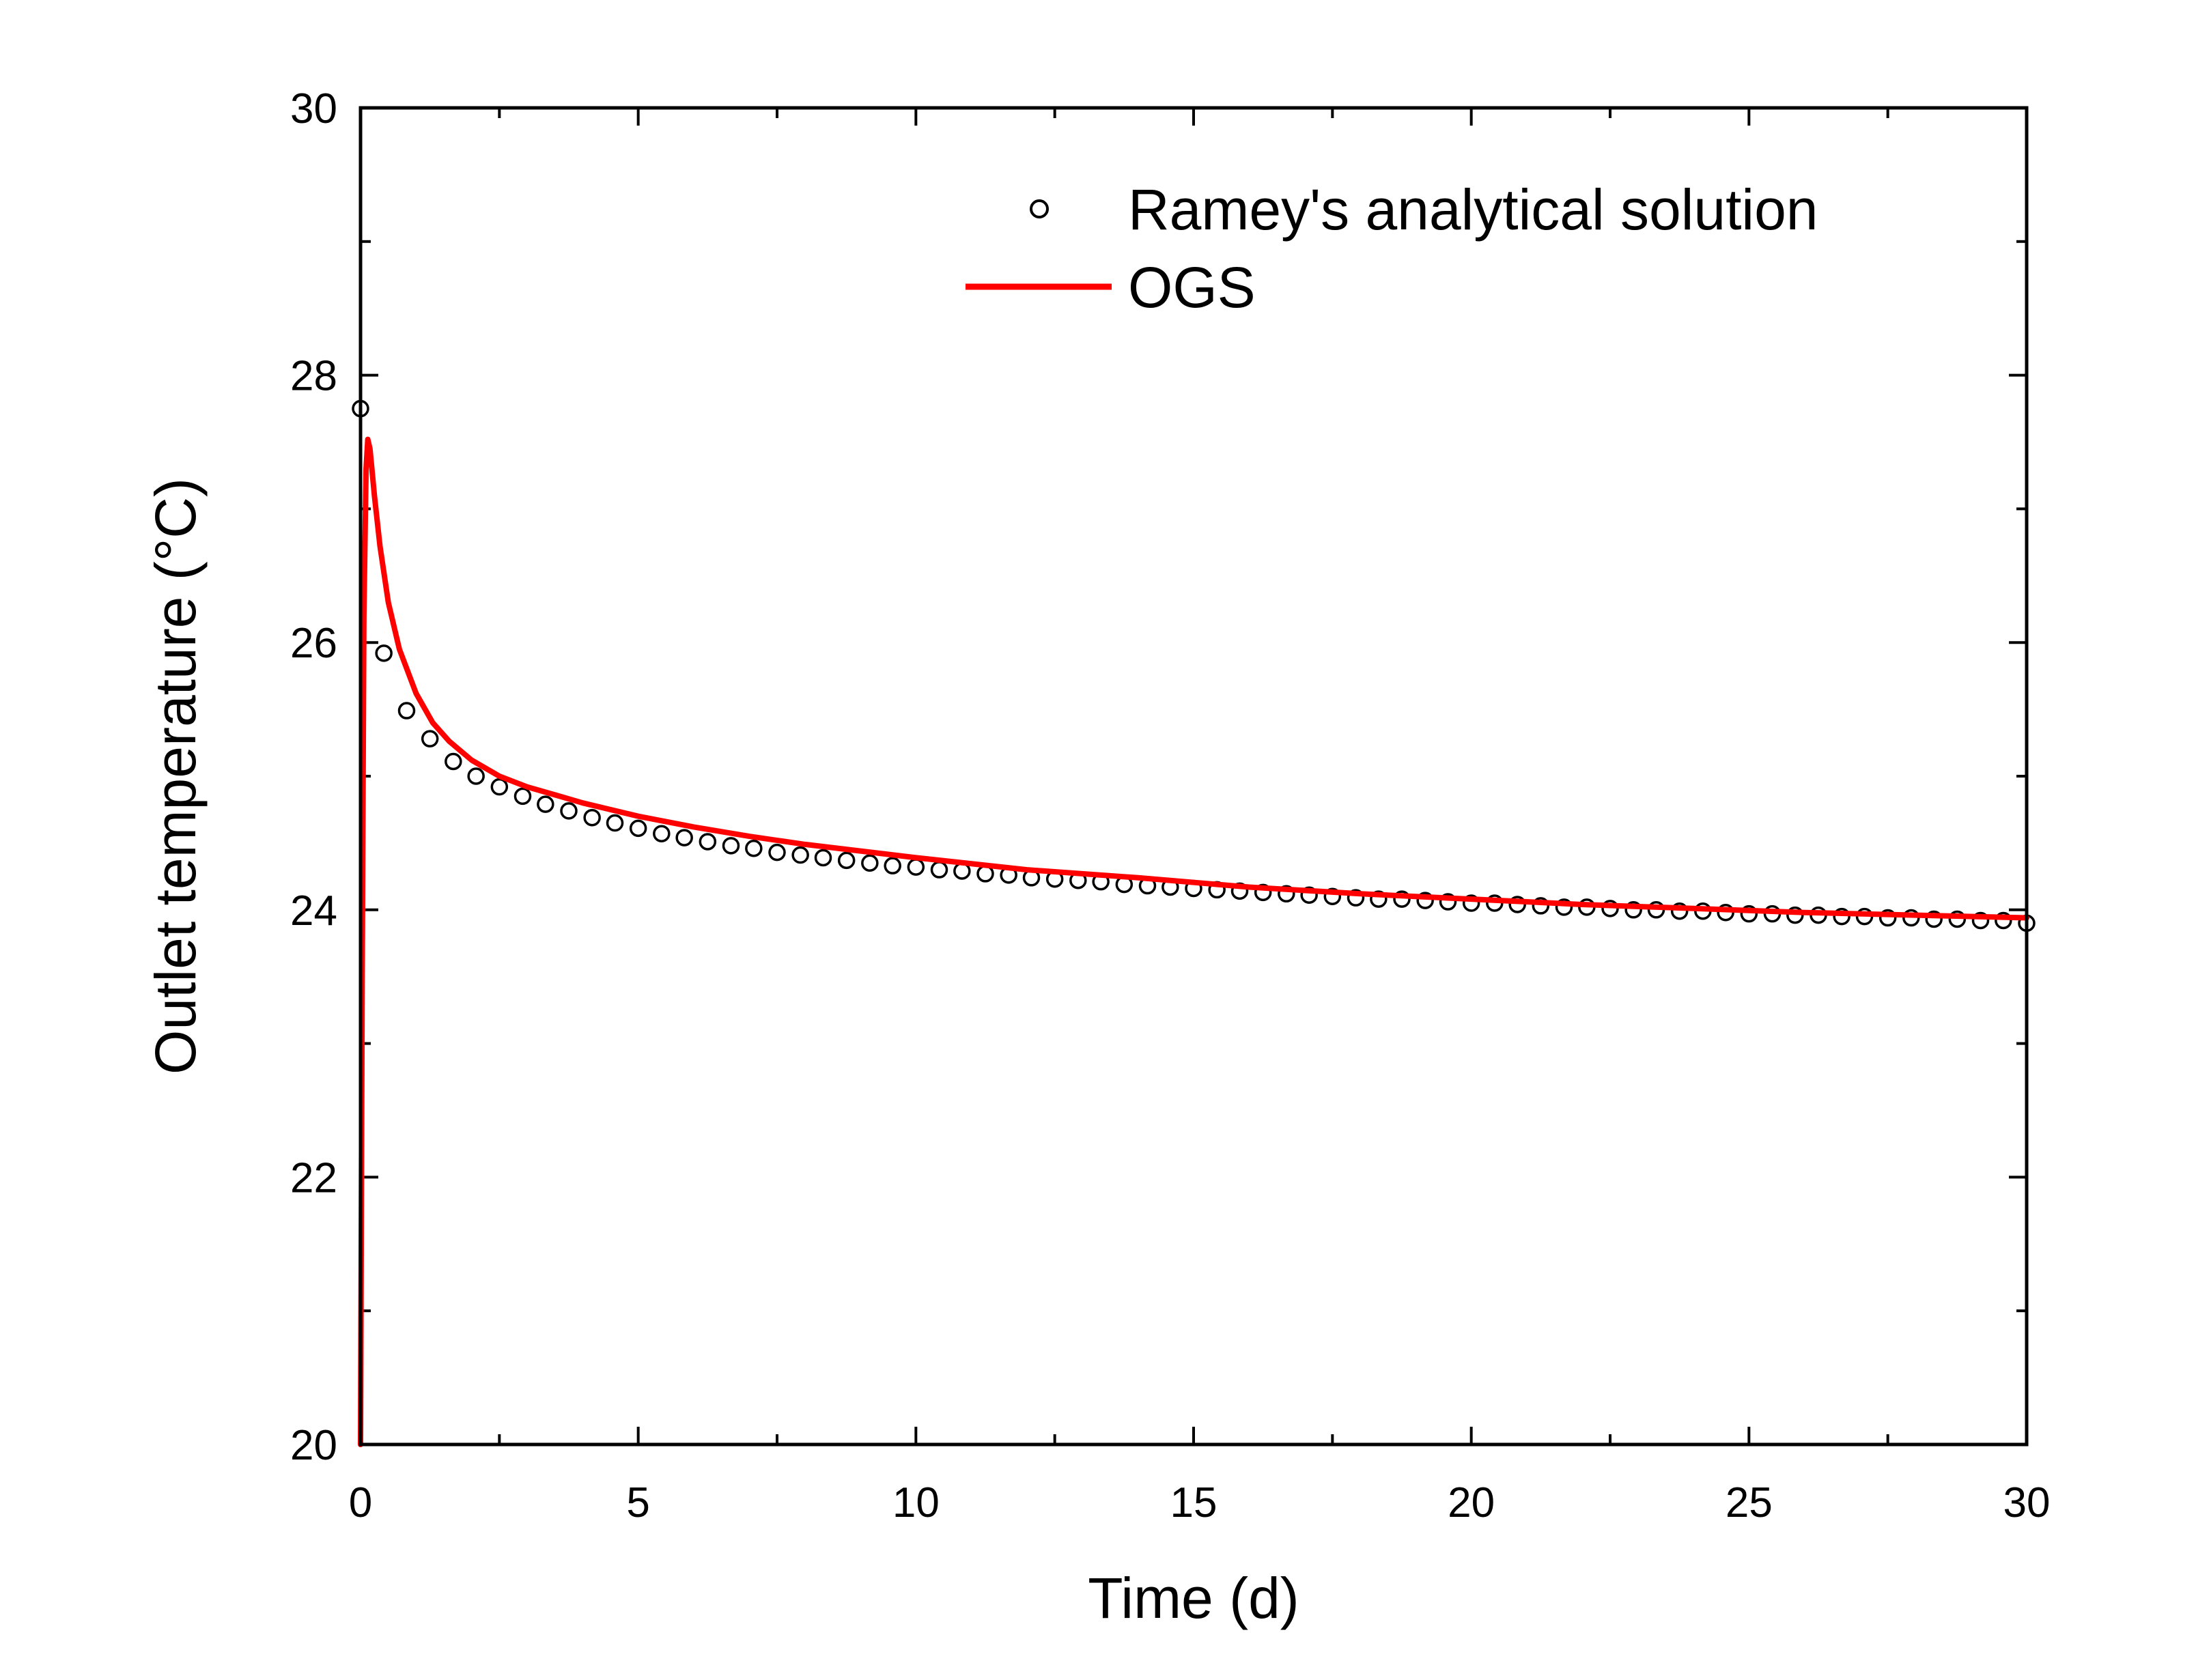  I want to click on x-axis-title: Time (d), so click(1193, 1598).